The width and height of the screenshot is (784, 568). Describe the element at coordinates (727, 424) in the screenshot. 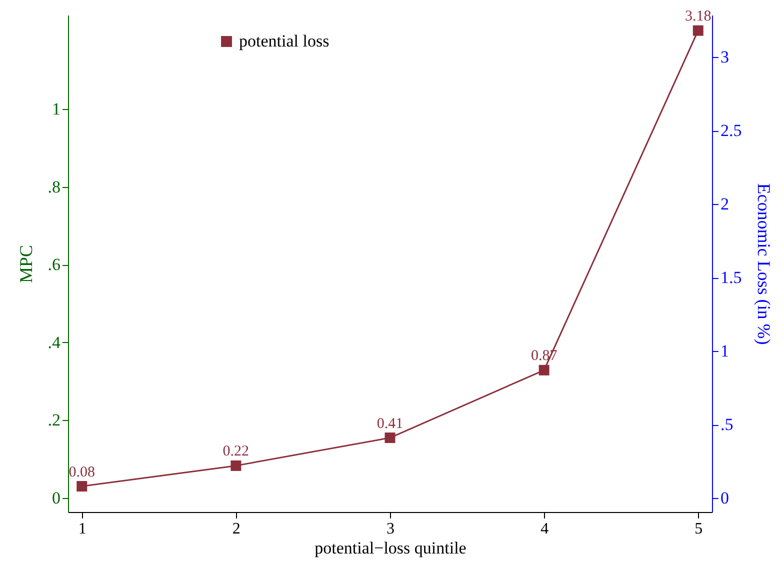

I see `y2-tick-label: .5` at that location.